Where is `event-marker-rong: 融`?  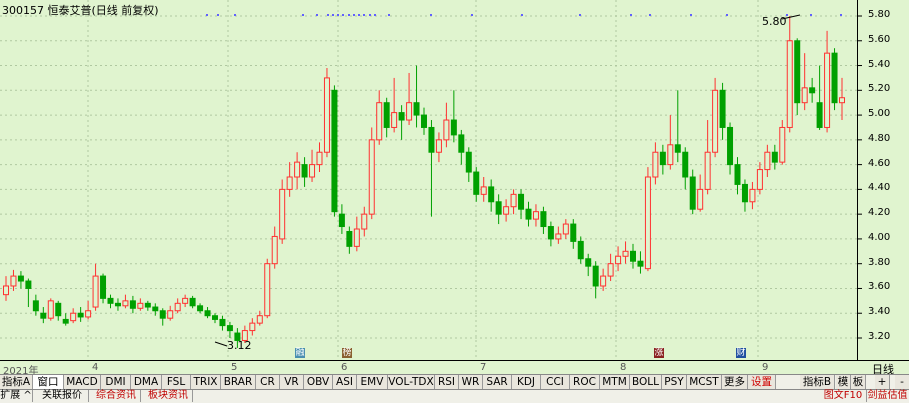
event-marker-rong: 融 is located at coordinates (300, 353).